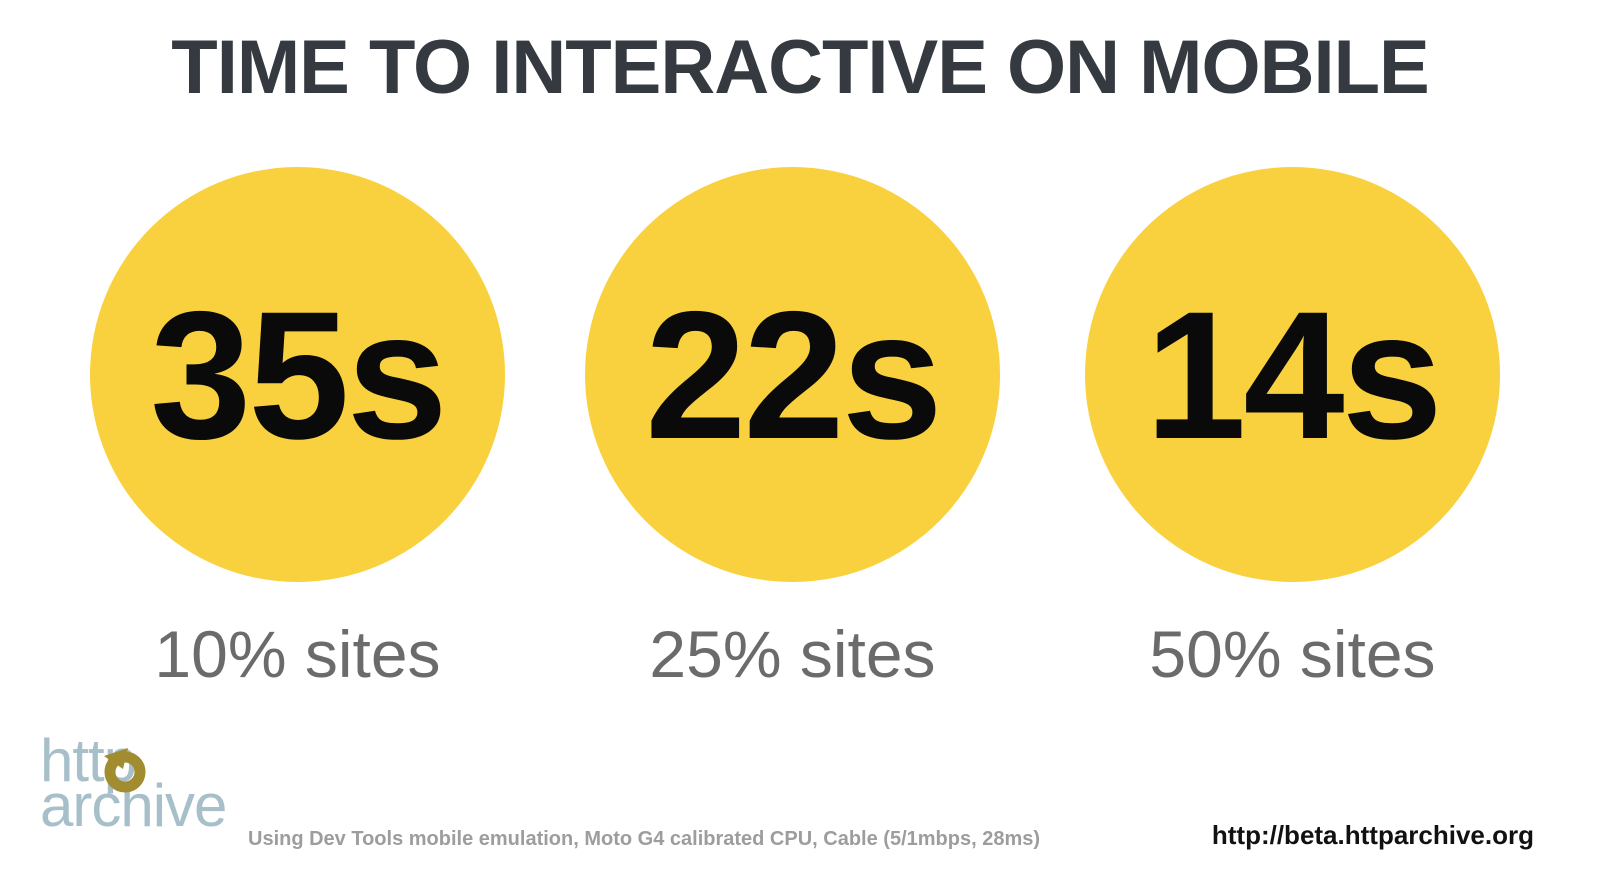 This screenshot has width=1600, height=889. I want to click on slide-title: TIME TO INTERACTIVE ON MOBILE, so click(800, 67).